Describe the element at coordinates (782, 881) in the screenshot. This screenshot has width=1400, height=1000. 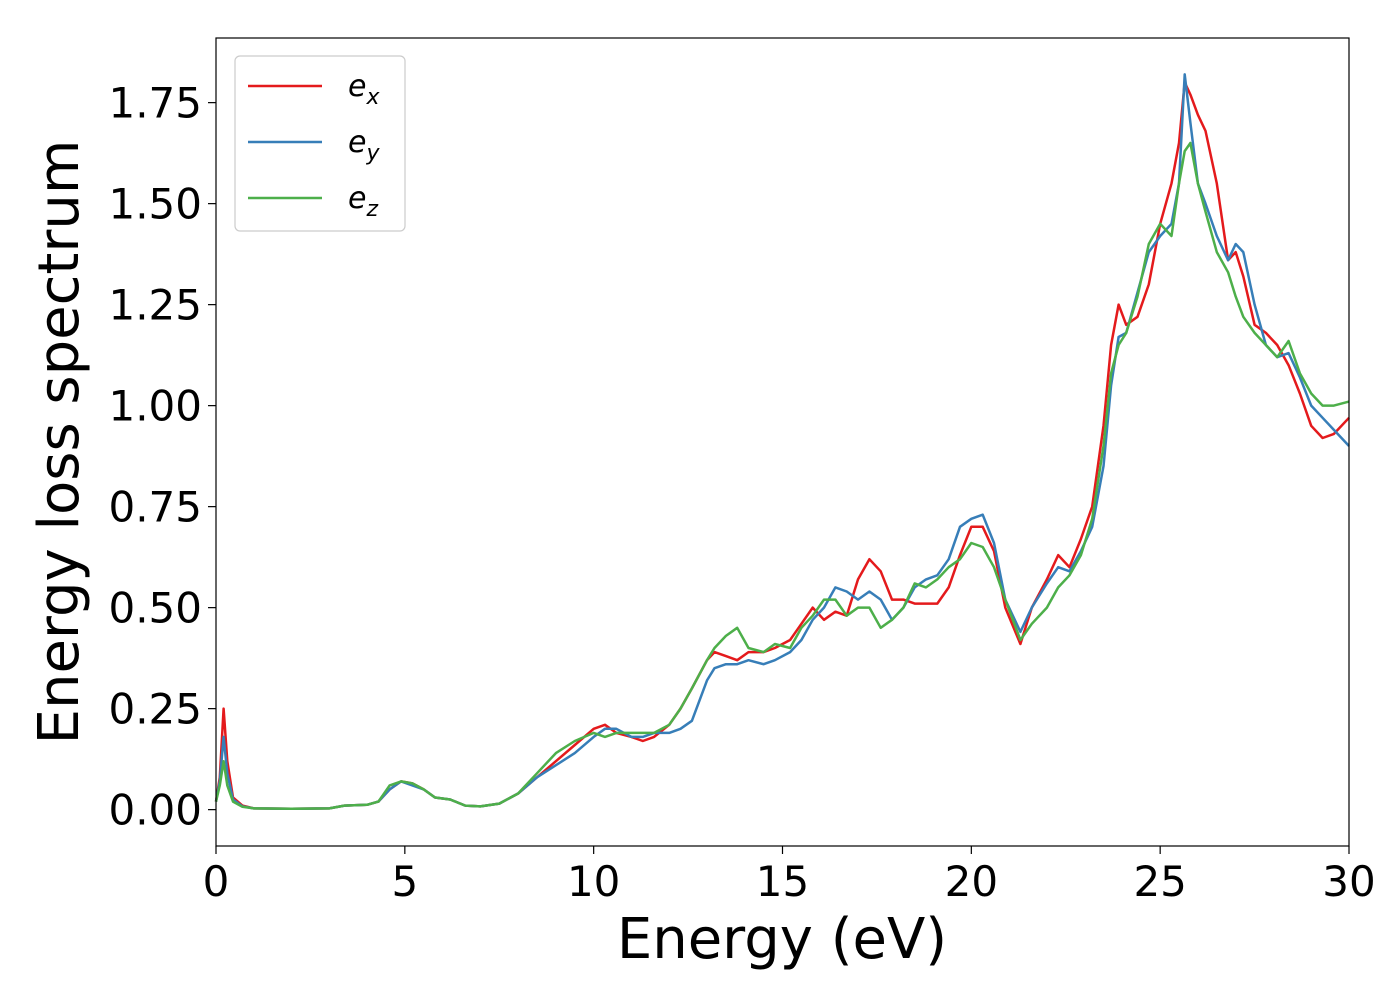
I see `x-tick-label: 15` at that location.